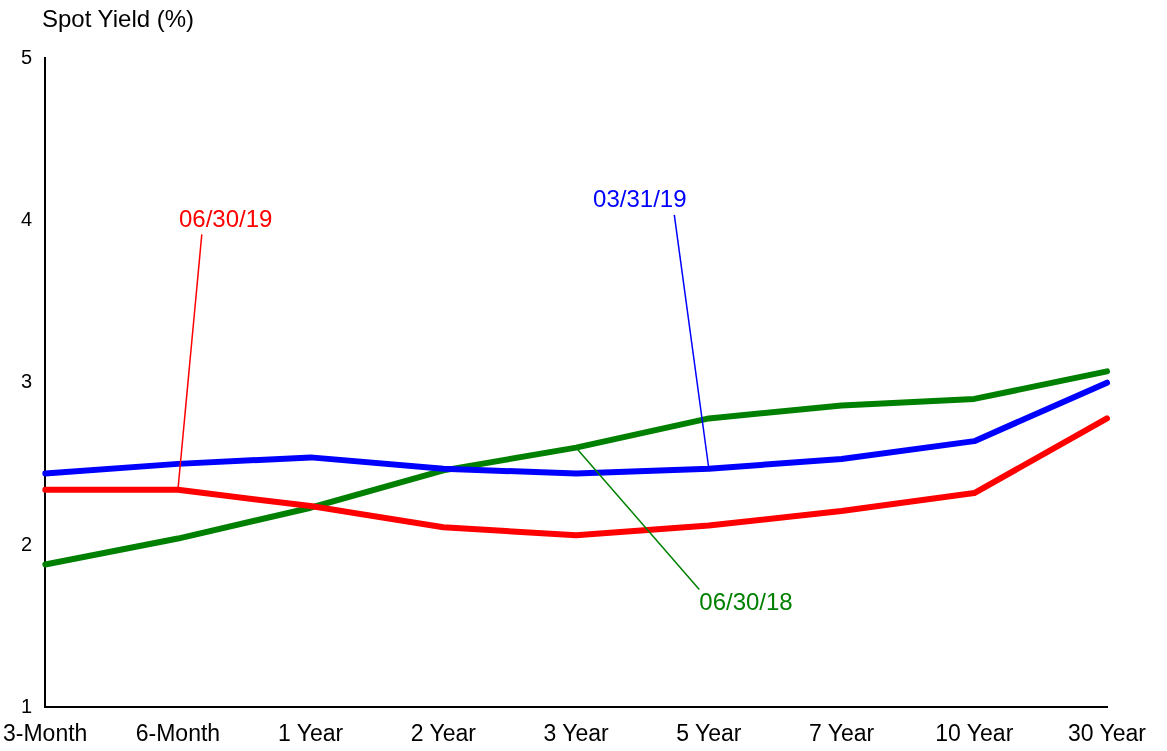 The height and width of the screenshot is (751, 1167). What do you see at coordinates (27, 218) in the screenshot?
I see `y-tick-label: 4` at bounding box center [27, 218].